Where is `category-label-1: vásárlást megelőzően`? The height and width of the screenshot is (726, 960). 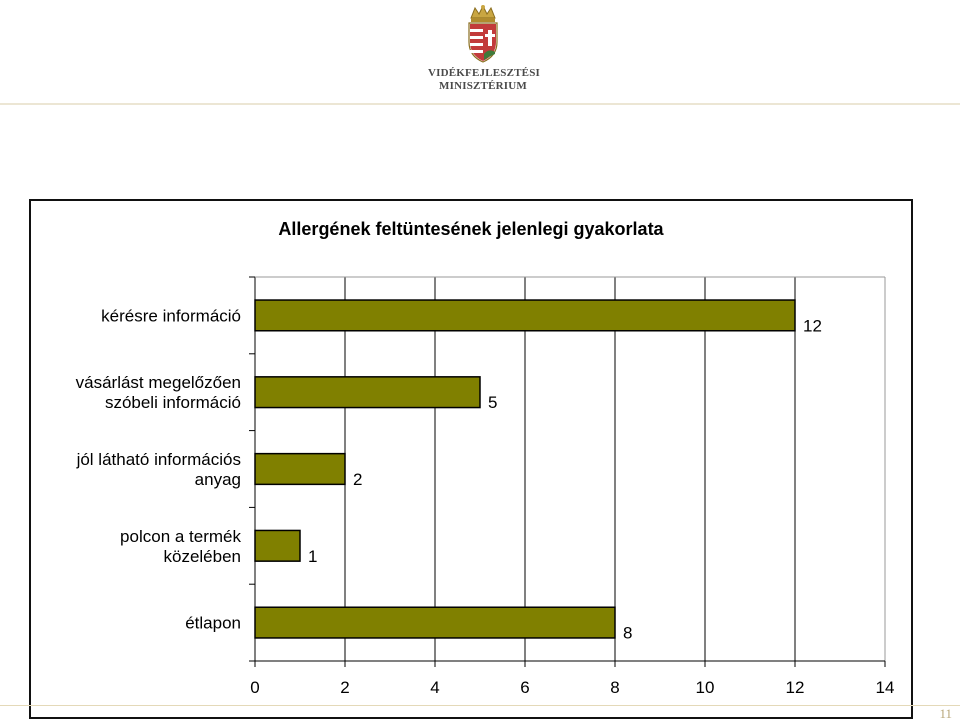 category-label-1: vásárlást megelőzően is located at coordinates (158, 382).